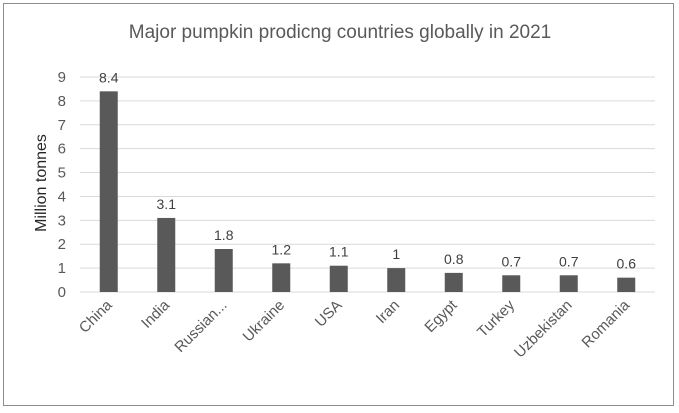 This screenshot has width=679, height=413. What do you see at coordinates (282, 249) in the screenshot?
I see `data-label: 1.2` at bounding box center [282, 249].